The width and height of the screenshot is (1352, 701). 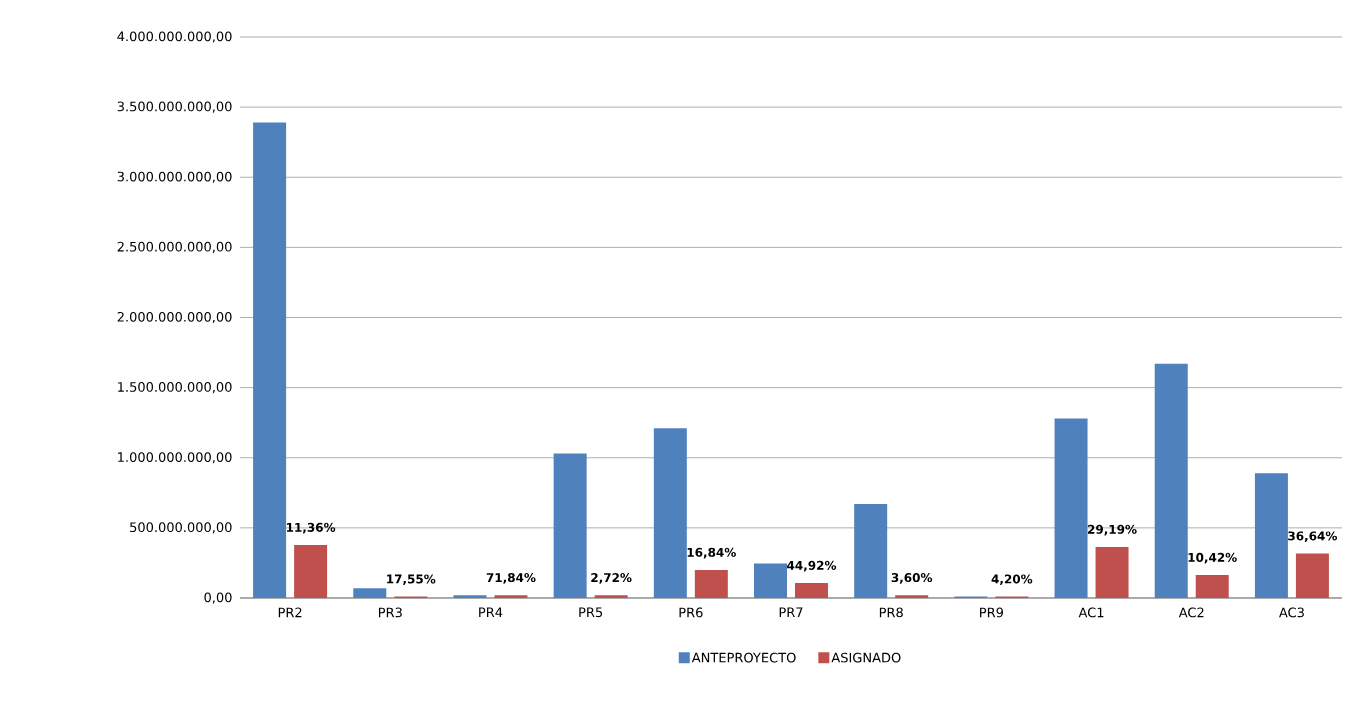 What do you see at coordinates (181, 528) in the screenshot?
I see `y-tick-label: 500.000.000,00` at bounding box center [181, 528].